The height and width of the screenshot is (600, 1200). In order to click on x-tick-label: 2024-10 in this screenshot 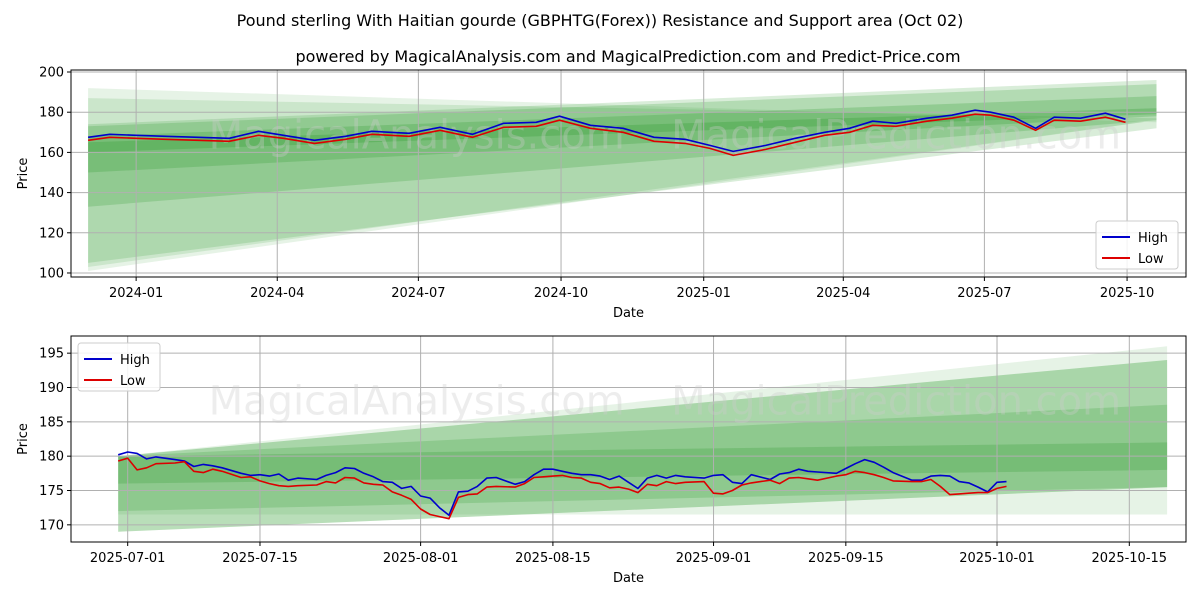, I will do `click(561, 293)`.